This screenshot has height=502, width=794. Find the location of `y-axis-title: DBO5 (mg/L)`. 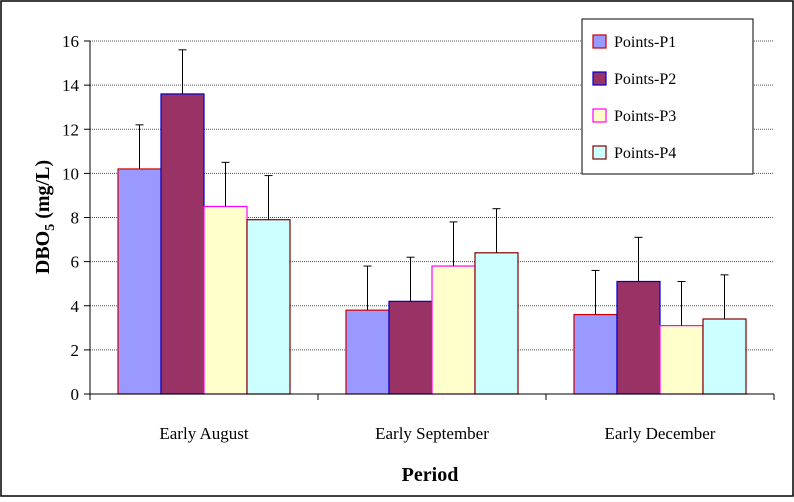

y-axis-title: DBO5 (mg/L) is located at coordinates (45, 217).